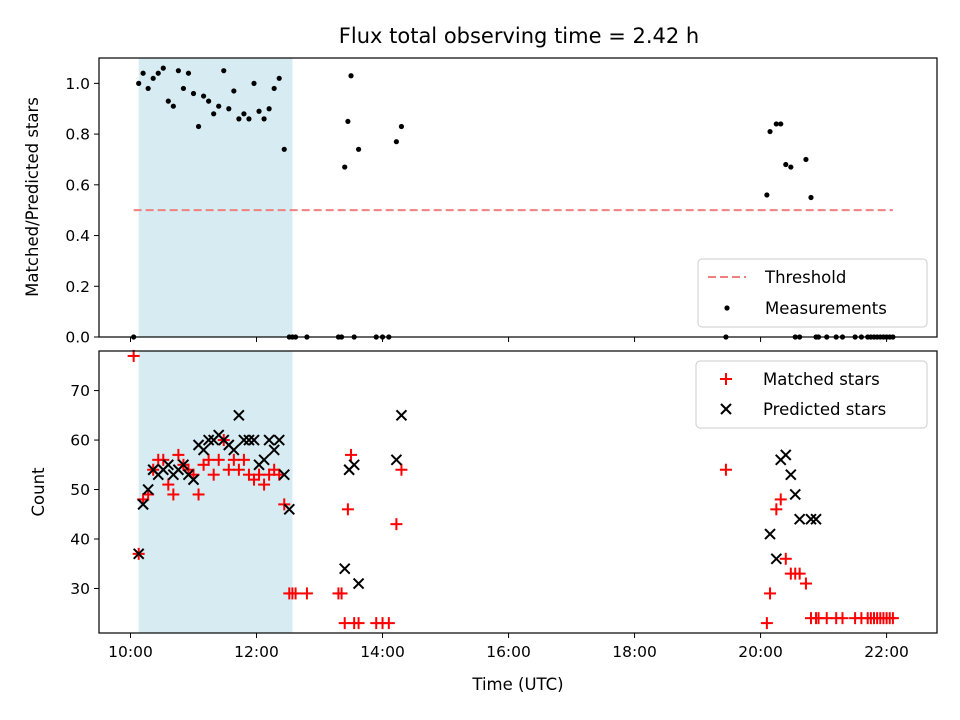 The height and width of the screenshot is (720, 960). What do you see at coordinates (80, 540) in the screenshot?
I see `y-tick-label: 40` at bounding box center [80, 540].